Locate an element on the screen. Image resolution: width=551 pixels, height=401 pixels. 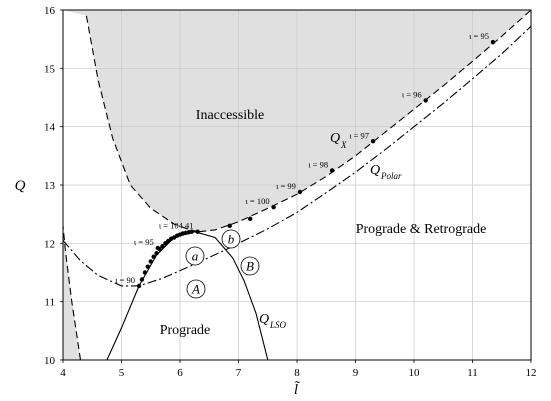
marker-label: ι = 96 is located at coordinates (412, 94).